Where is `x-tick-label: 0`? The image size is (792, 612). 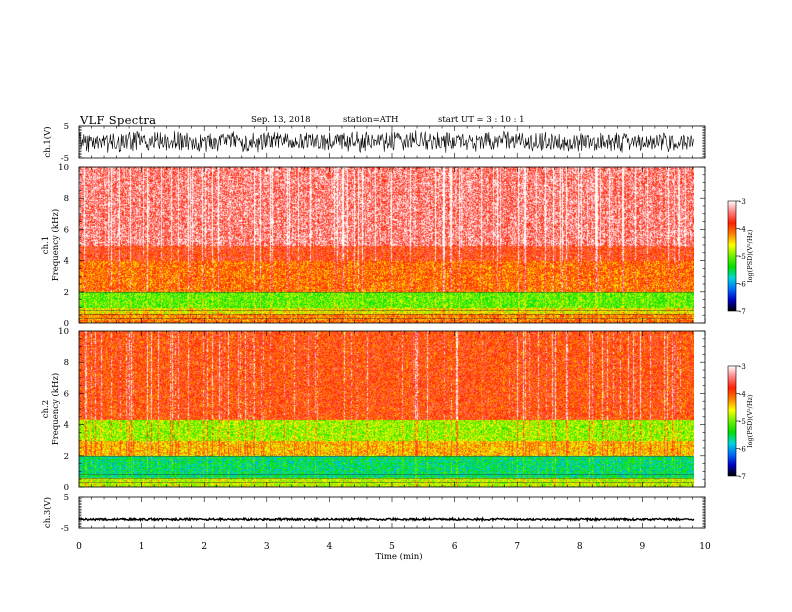 x-tick-label: 0 is located at coordinates (79, 547).